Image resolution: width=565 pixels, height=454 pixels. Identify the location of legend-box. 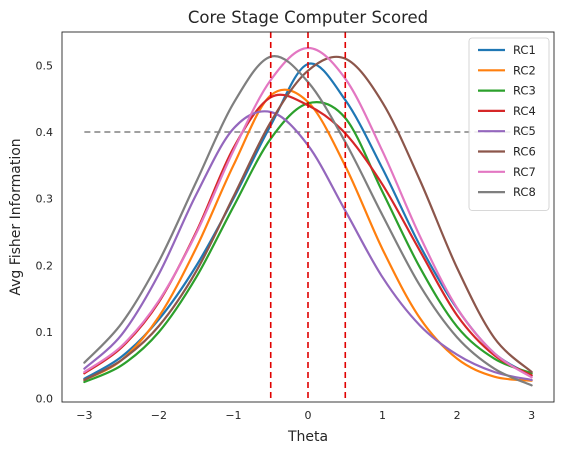
(509, 124).